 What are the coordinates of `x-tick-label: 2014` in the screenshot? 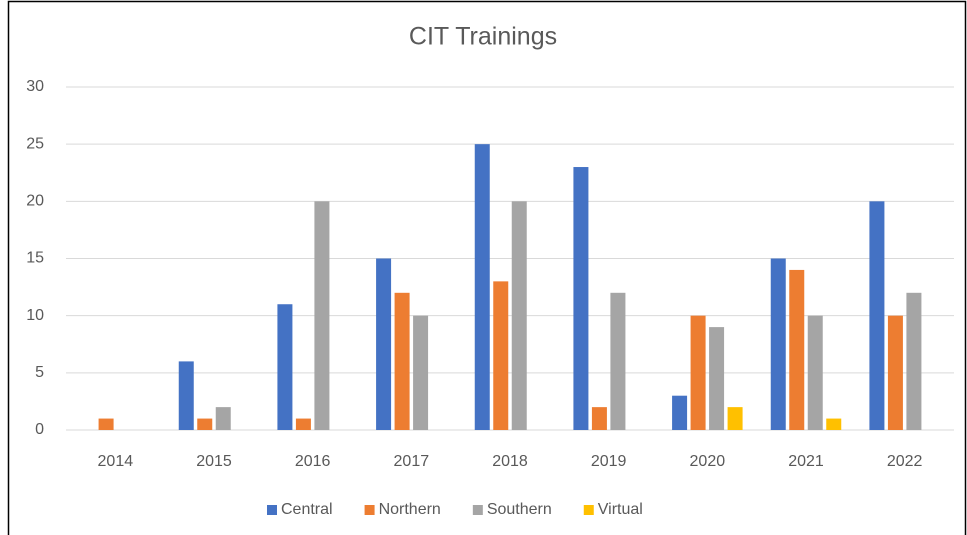 It's located at (116, 461).